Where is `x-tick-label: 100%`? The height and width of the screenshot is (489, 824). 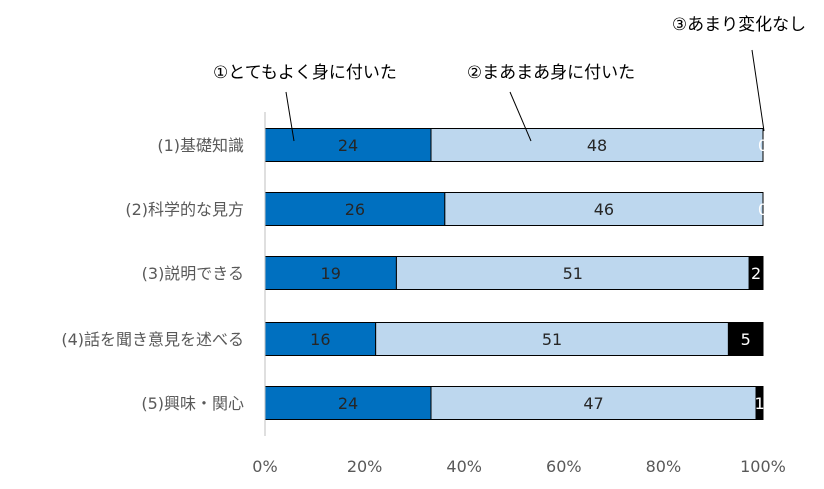
x-tick-label: 100% is located at coordinates (763, 466).